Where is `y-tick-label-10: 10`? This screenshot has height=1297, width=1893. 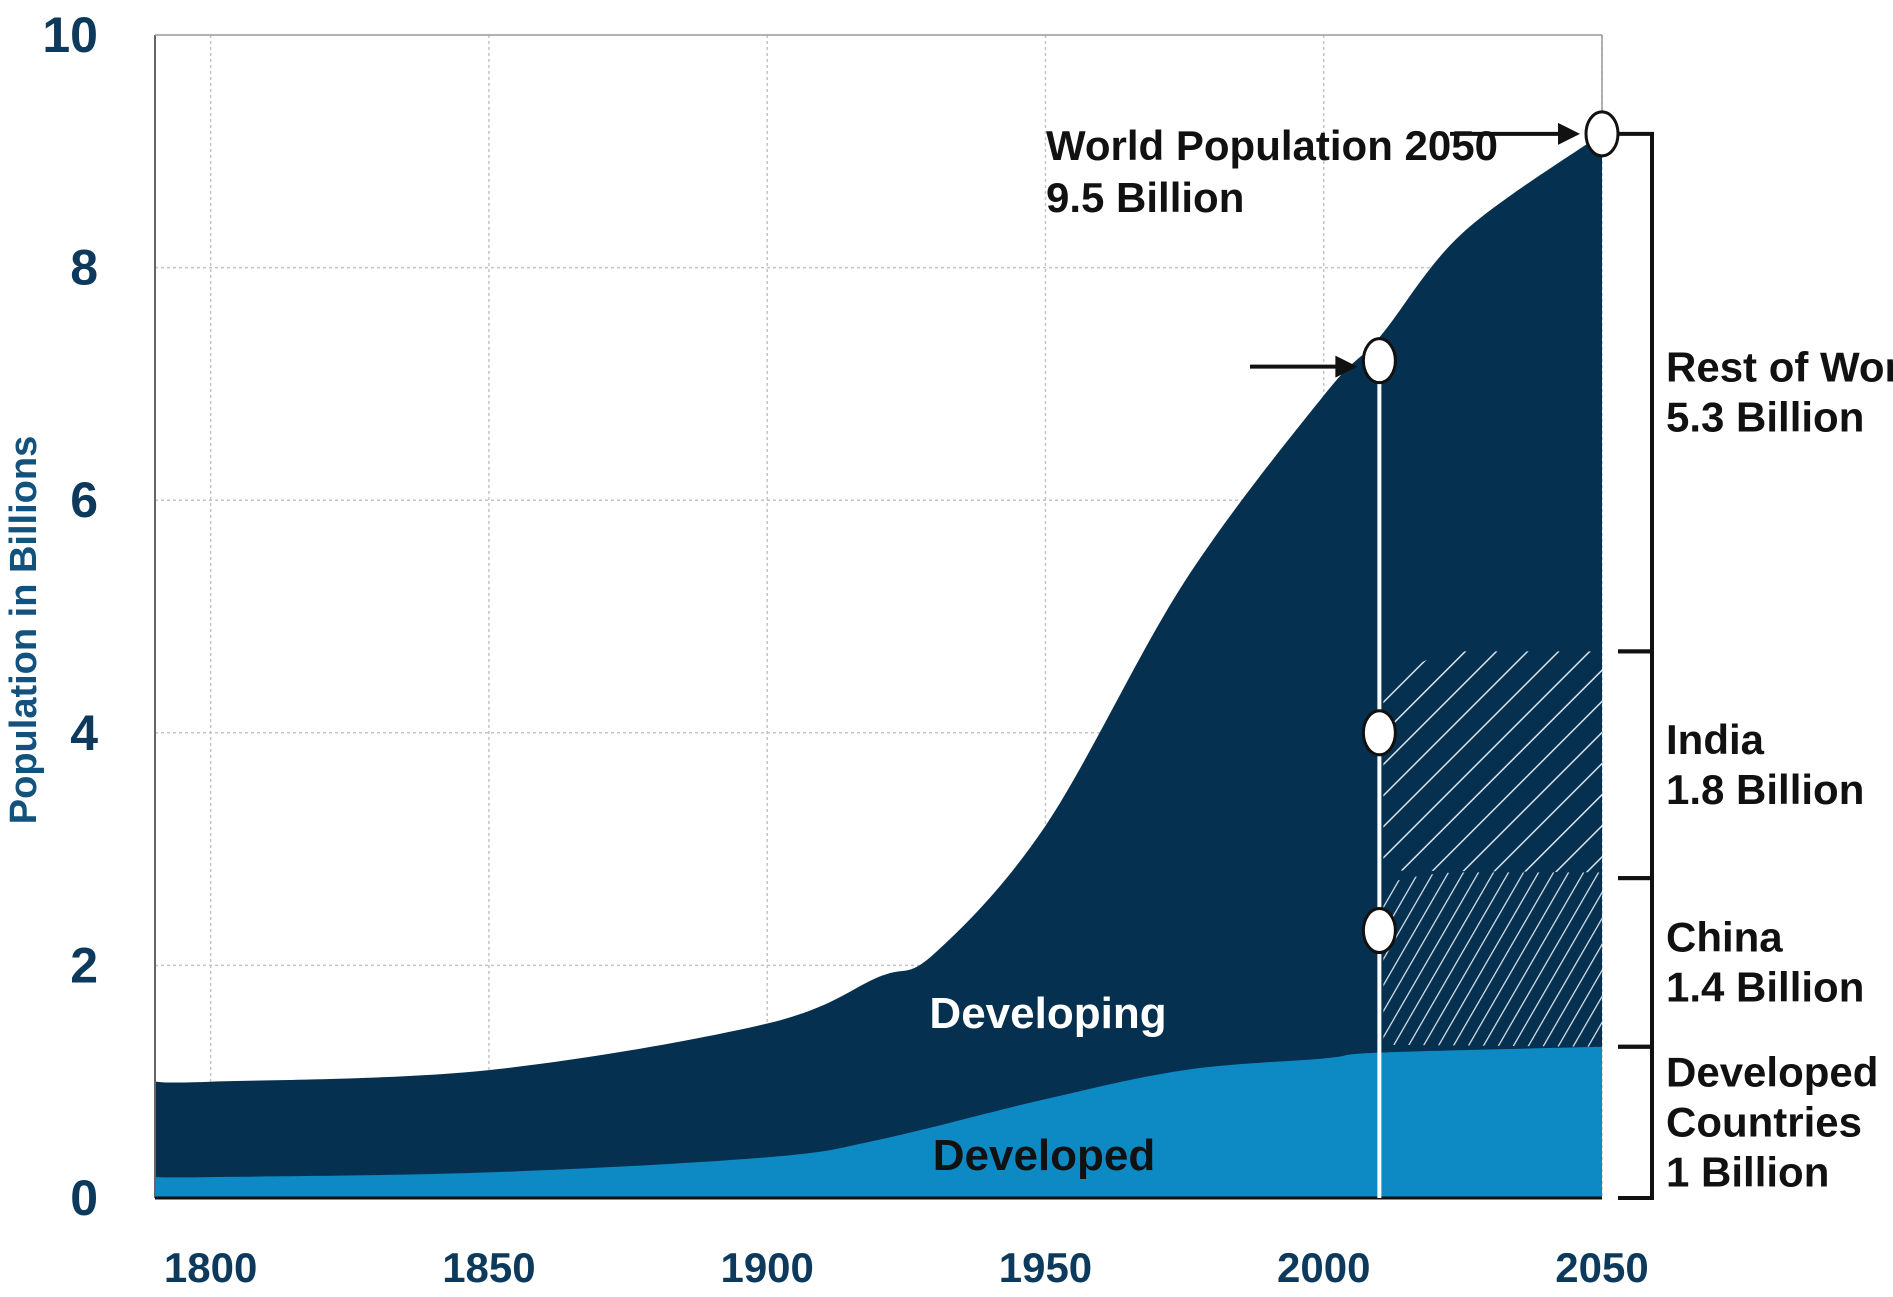
y-tick-label-10: 10 is located at coordinates (70, 35).